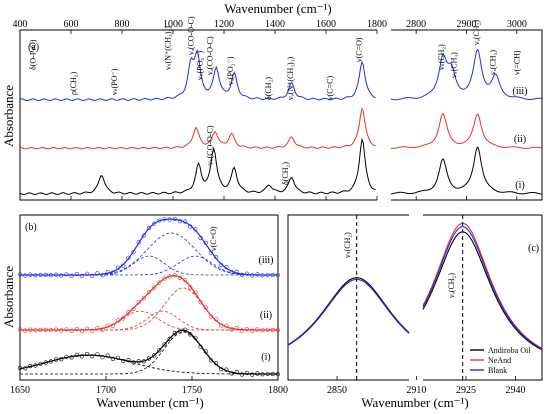 Image resolution: width=550 pixels, height=414 pixels. I want to click on peak-annotation: δ(O-P-O), so click(32, 54).